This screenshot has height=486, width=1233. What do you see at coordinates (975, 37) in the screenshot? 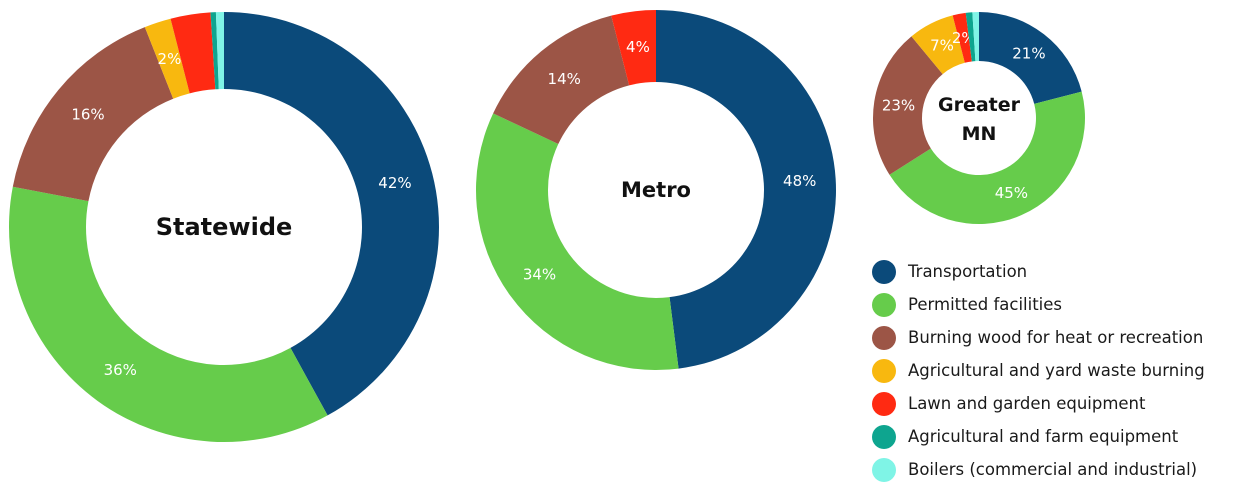
I see `greater-mn-slice-boilers-commercial-and-industrial` at bounding box center [975, 37].